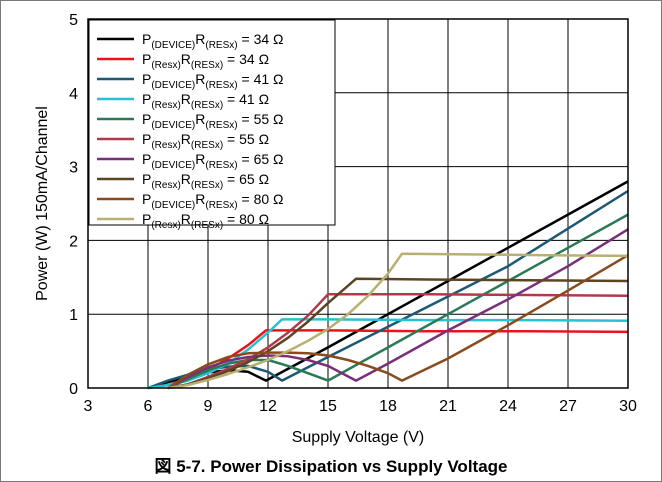 This screenshot has height=482, width=662. I want to click on x-tick-label: 18, so click(388, 406).